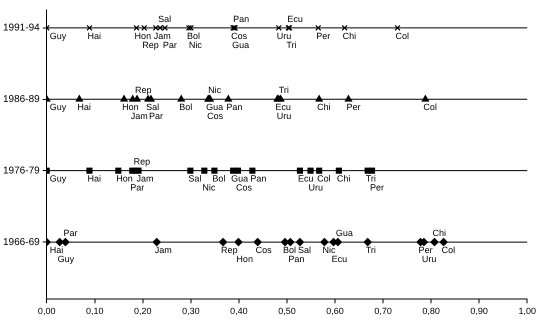 The height and width of the screenshot is (320, 539). I want to click on x-tick-label: 0,30, so click(191, 311).